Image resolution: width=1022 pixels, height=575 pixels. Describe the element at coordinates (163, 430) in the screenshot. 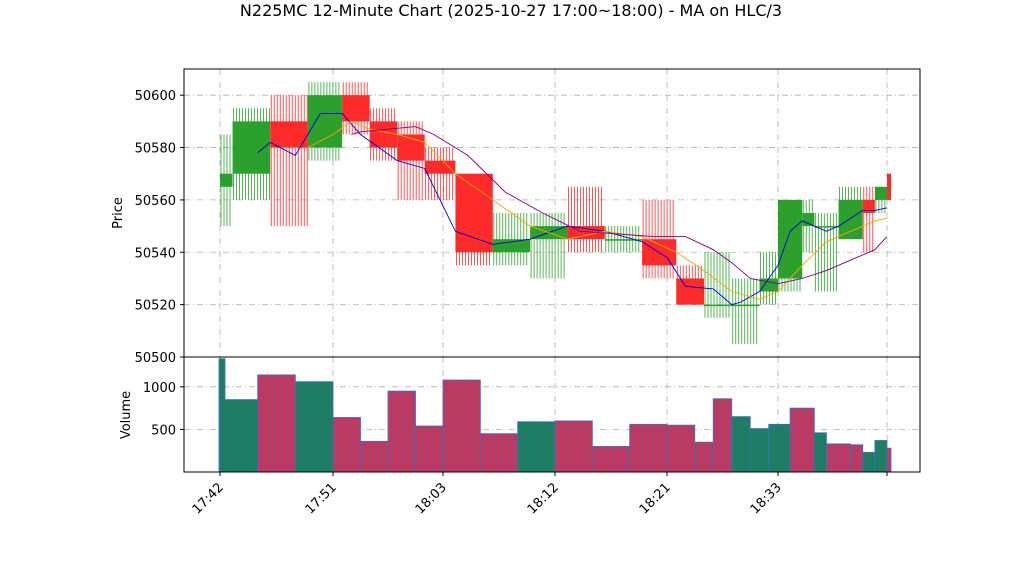

I see `volume-tick-label: 500` at that location.